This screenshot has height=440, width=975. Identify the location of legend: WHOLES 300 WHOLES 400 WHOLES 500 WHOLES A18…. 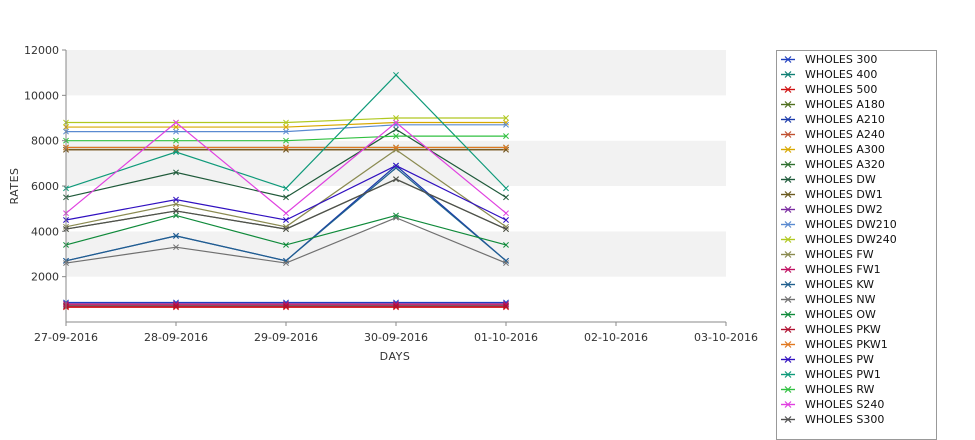
(856, 245).